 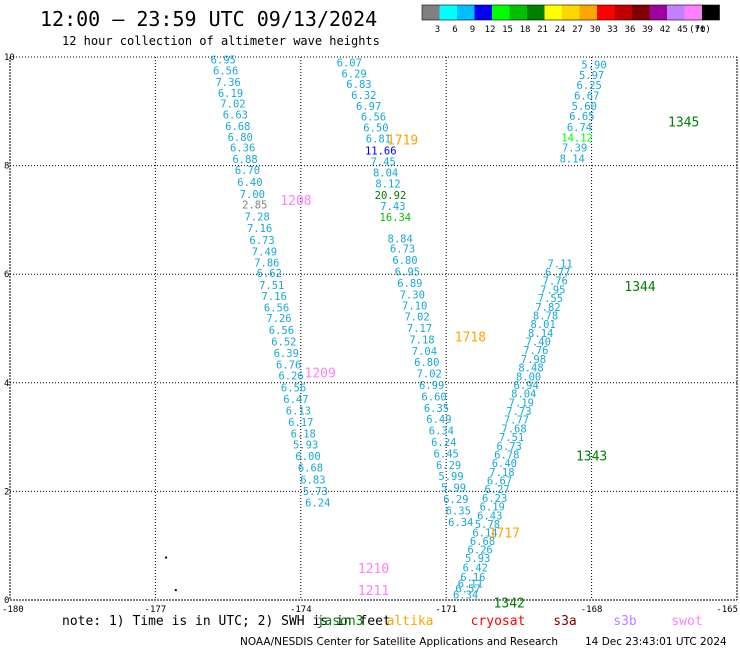 What do you see at coordinates (639, 287) in the screenshot?
I see `pass-time-label: 1344` at bounding box center [639, 287].